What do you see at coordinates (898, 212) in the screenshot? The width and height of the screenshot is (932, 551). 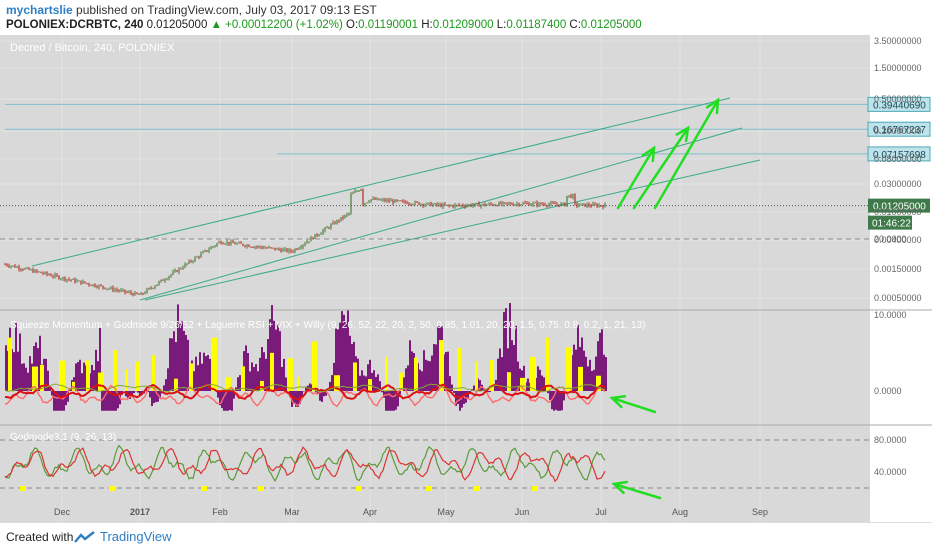 I see `price-tick-label: 0.01000000` at bounding box center [898, 212].